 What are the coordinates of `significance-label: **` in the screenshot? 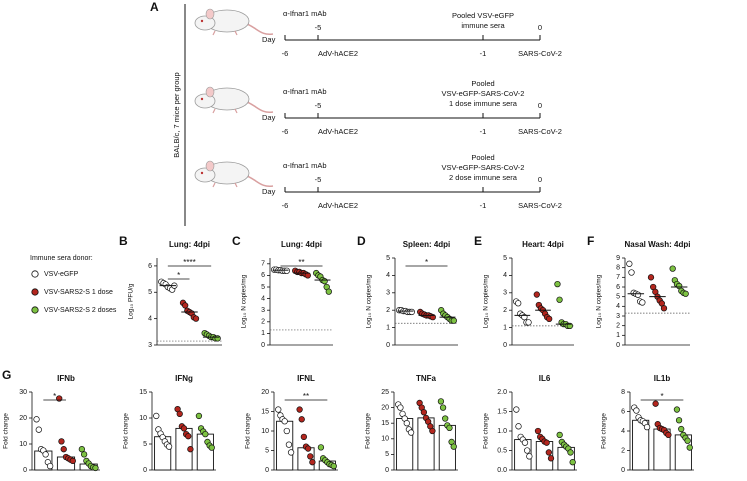 It's located at (301, 262).